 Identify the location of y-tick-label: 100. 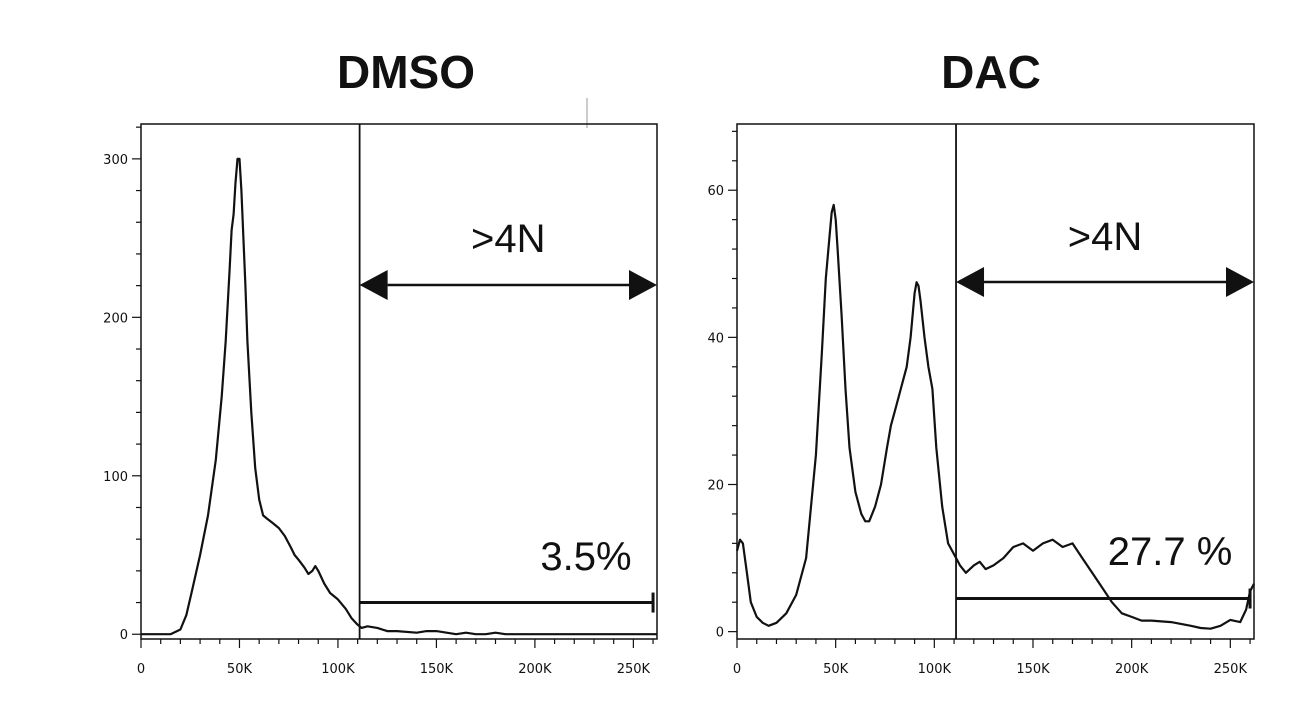
(115, 477).